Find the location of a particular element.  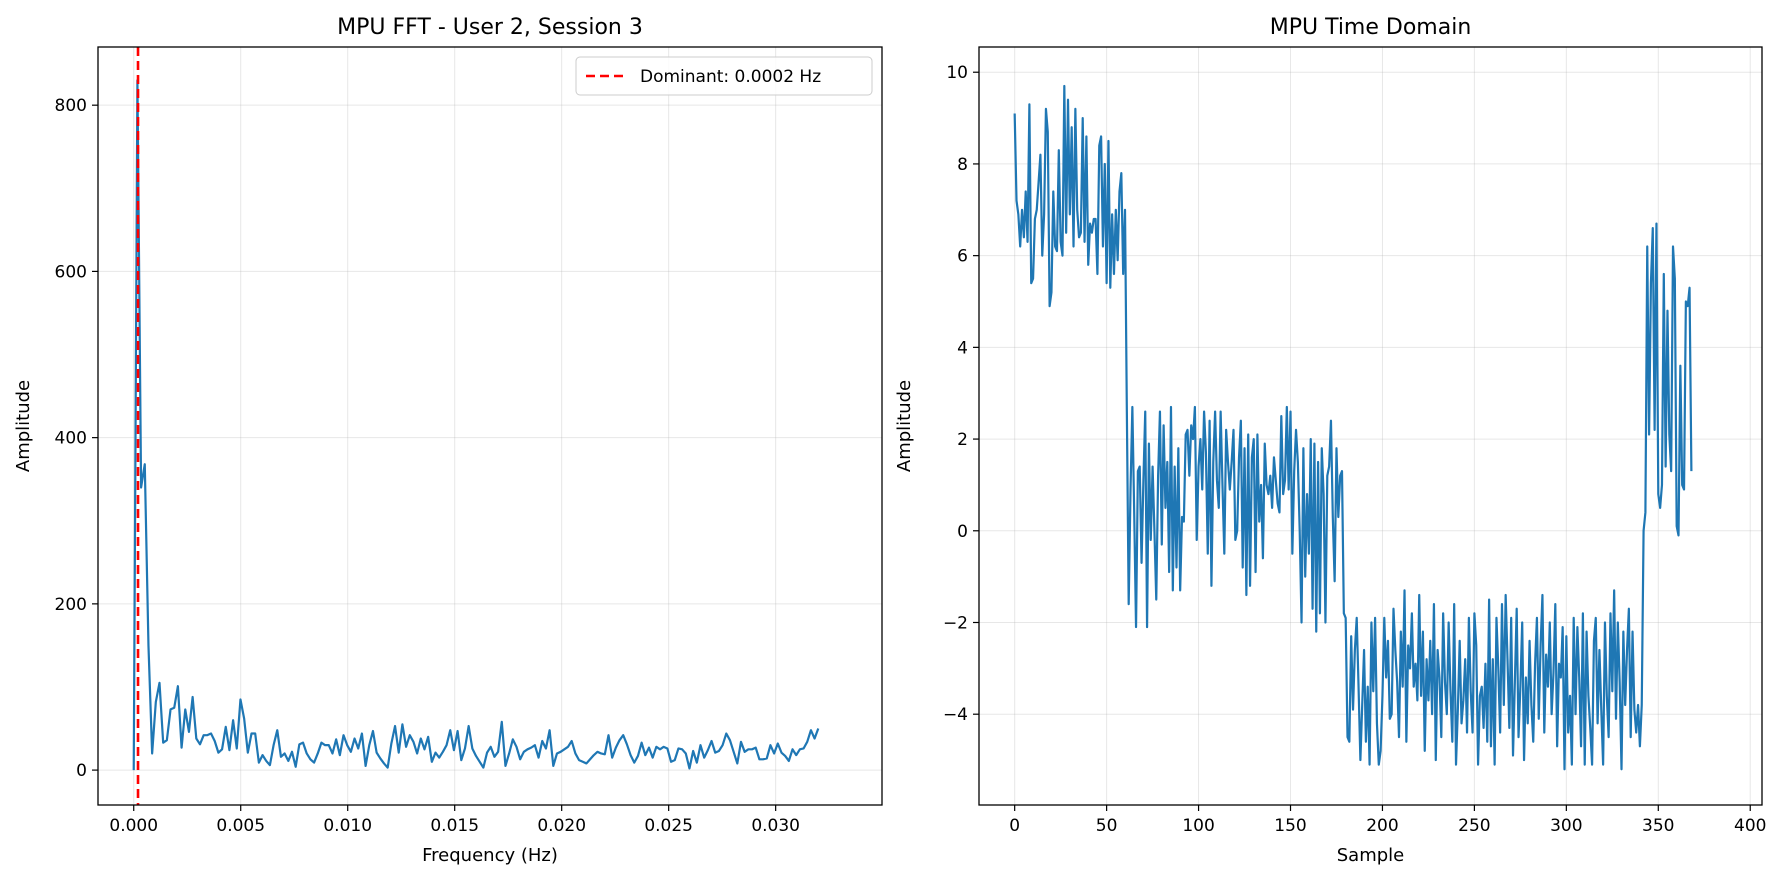

fft-x-tick-label: 0.020 is located at coordinates (561, 826).